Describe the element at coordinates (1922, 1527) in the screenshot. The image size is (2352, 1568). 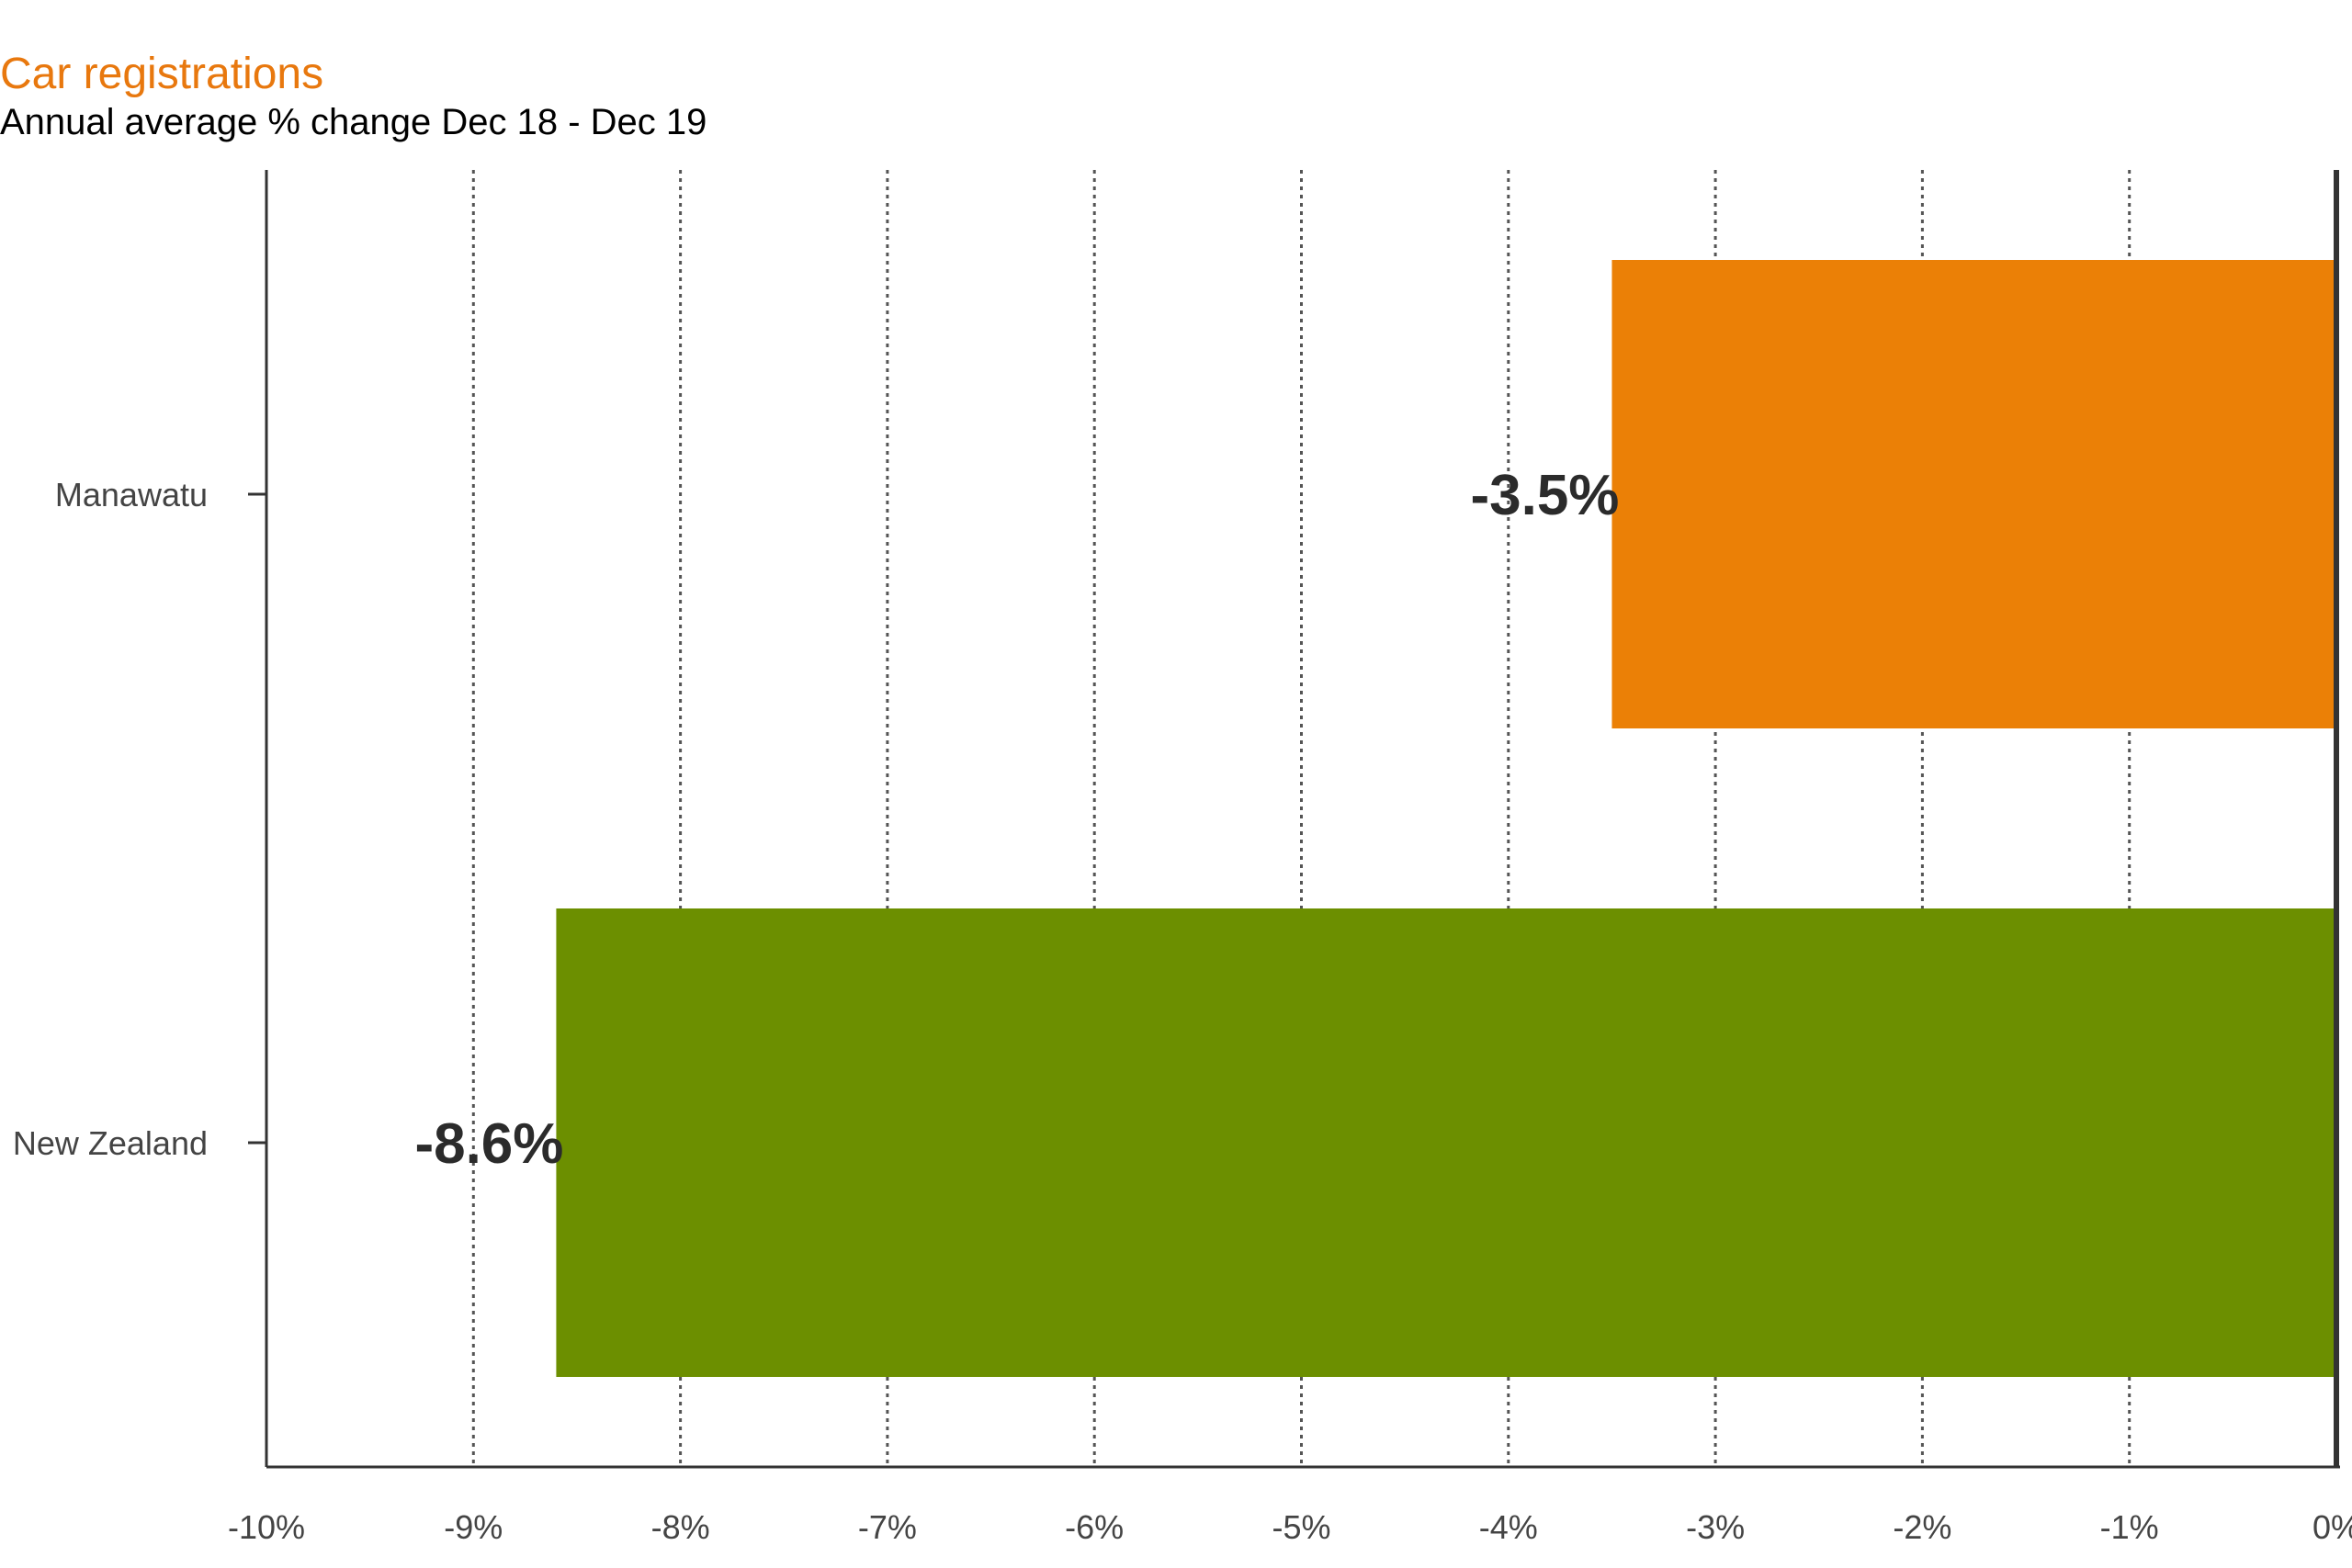
I see `x-tick-label: -2%` at that location.